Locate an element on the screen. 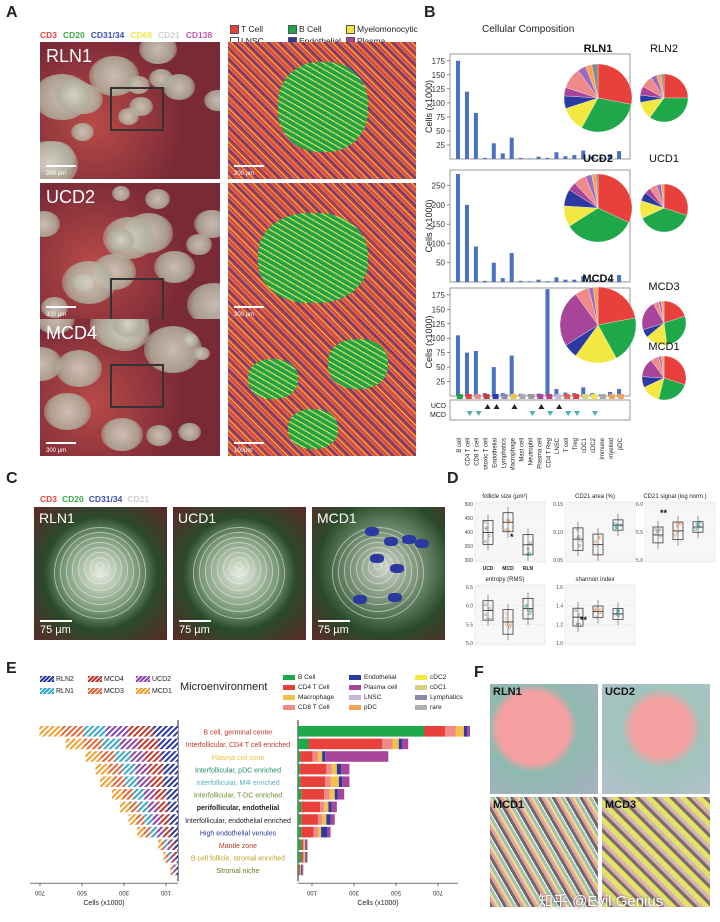 Image resolution: width=720 pixels, height=922 pixels. significance-mark: ** is located at coordinates (664, 513).